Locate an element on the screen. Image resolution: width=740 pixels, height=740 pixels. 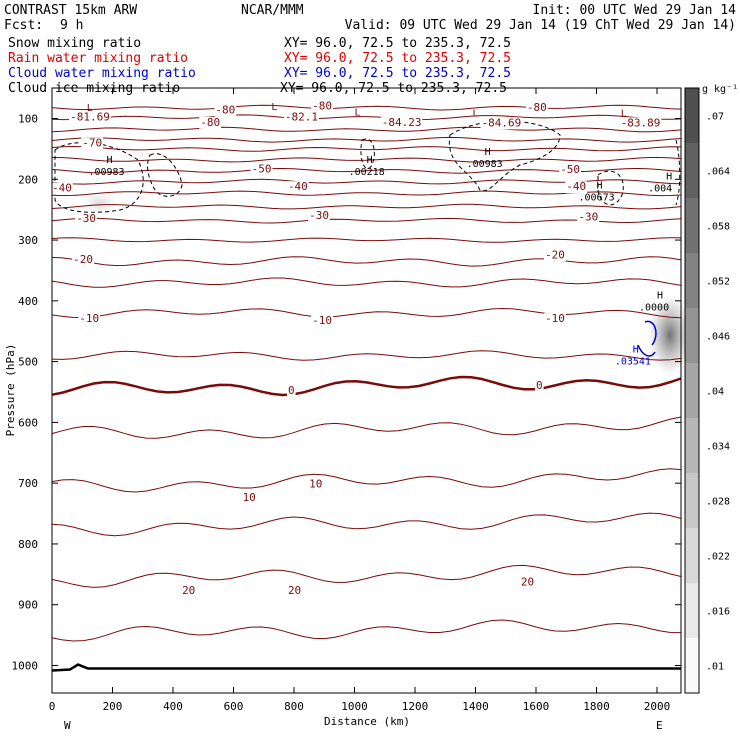
y-tick-label: 500 is located at coordinates (28, 362).